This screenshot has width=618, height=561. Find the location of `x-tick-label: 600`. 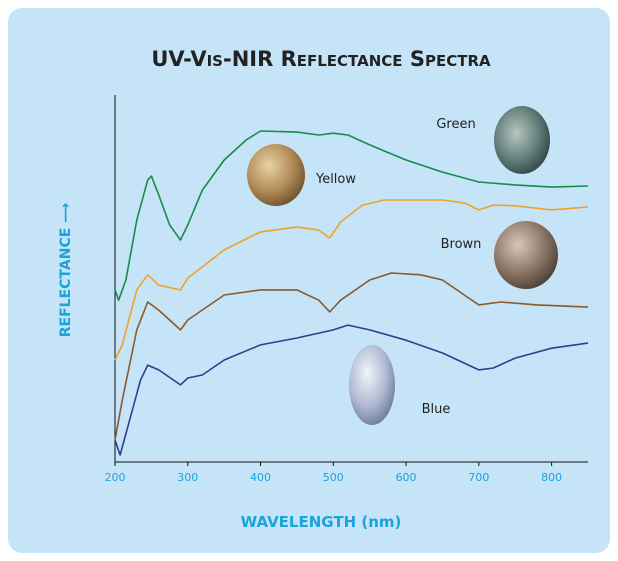

x-tick-label: 600 is located at coordinates (406, 477).